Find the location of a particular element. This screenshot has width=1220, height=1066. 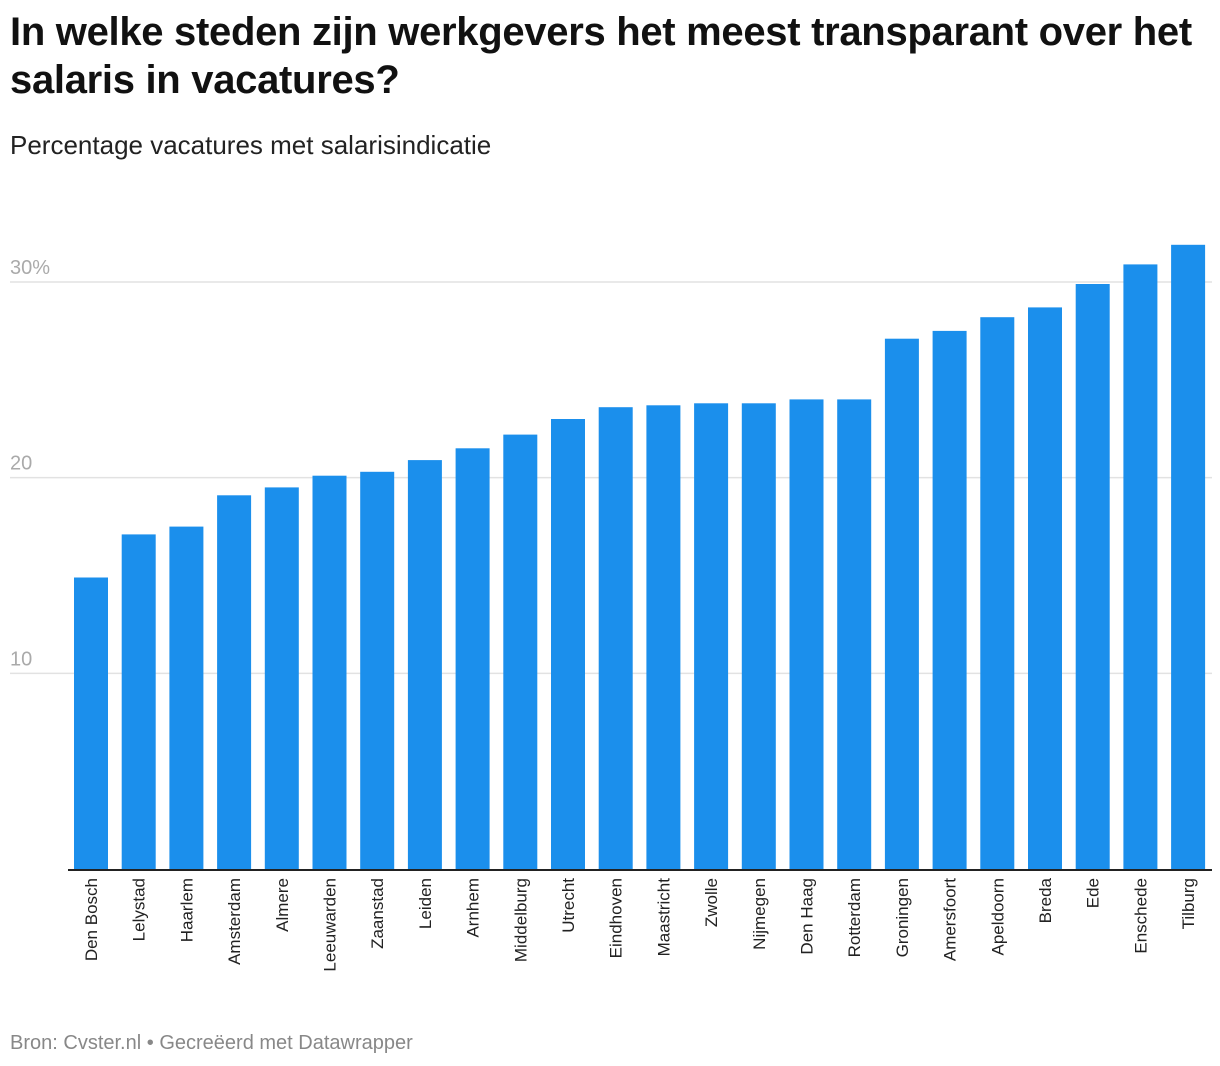

y-tick-label: 30% is located at coordinates (30, 268).